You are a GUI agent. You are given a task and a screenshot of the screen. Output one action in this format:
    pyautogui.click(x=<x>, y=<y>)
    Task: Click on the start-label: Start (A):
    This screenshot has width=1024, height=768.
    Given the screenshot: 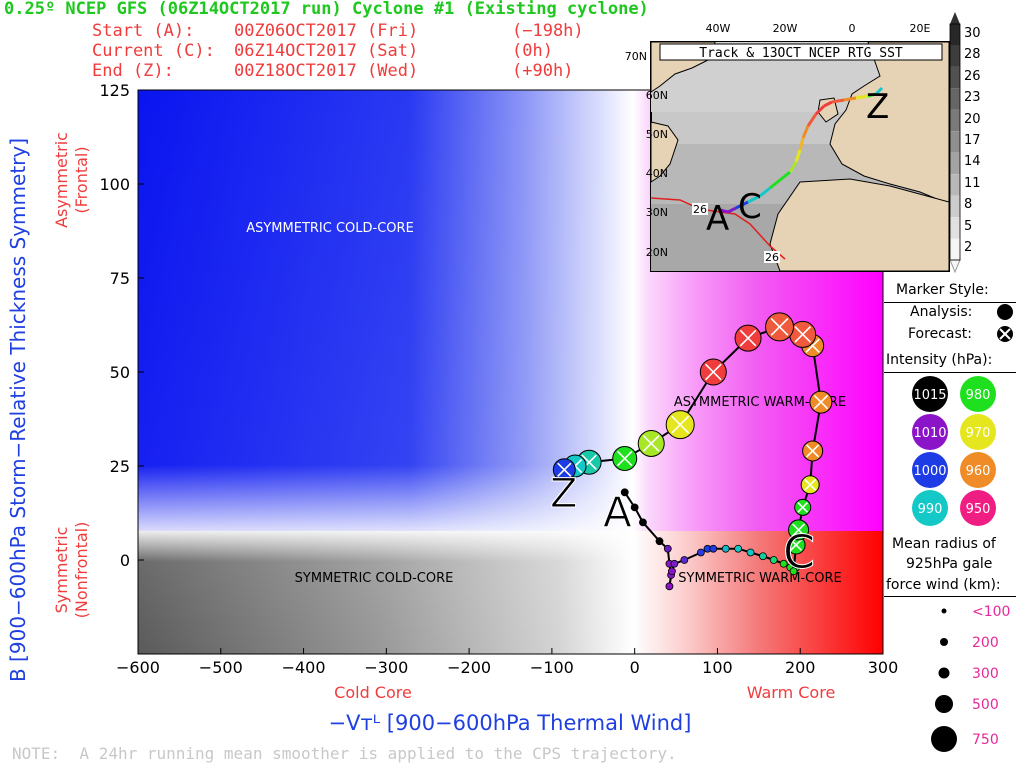 What is the action you would take?
    pyautogui.click(x=143, y=31)
    